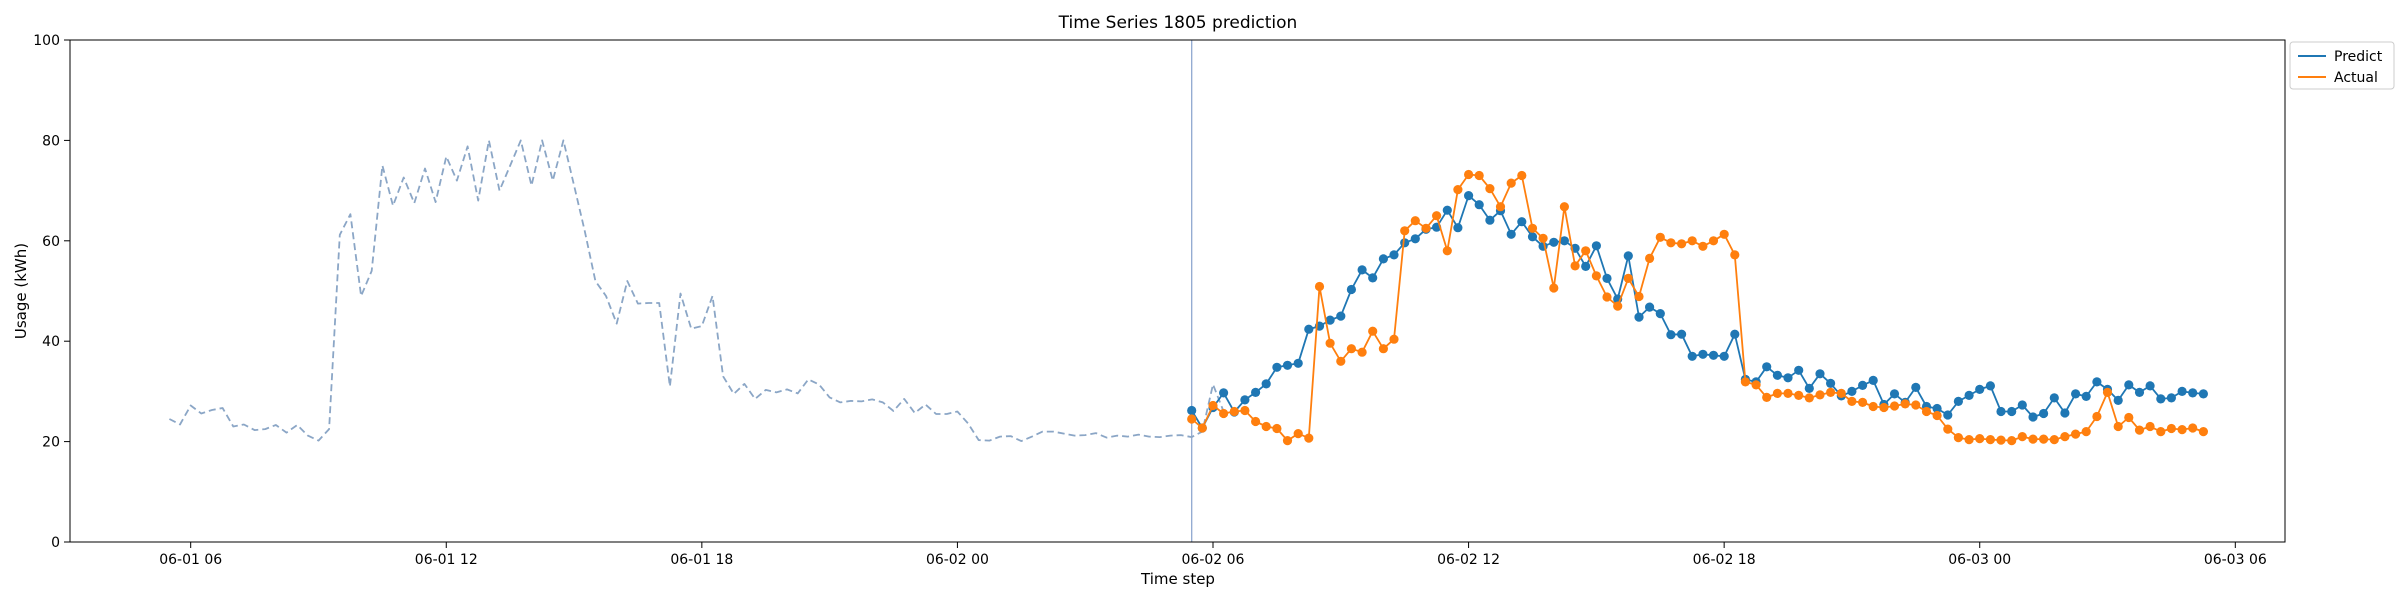  Describe the element at coordinates (2356, 78) in the screenshot. I see `legend-label-actual: Actual` at that location.